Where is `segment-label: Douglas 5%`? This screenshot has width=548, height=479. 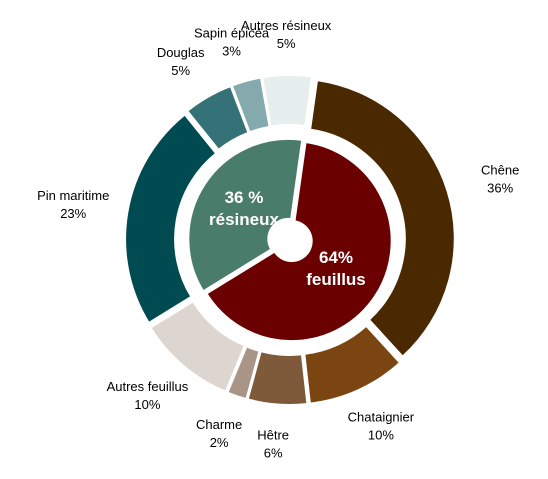 segment-label: Douglas 5% is located at coordinates (181, 61).